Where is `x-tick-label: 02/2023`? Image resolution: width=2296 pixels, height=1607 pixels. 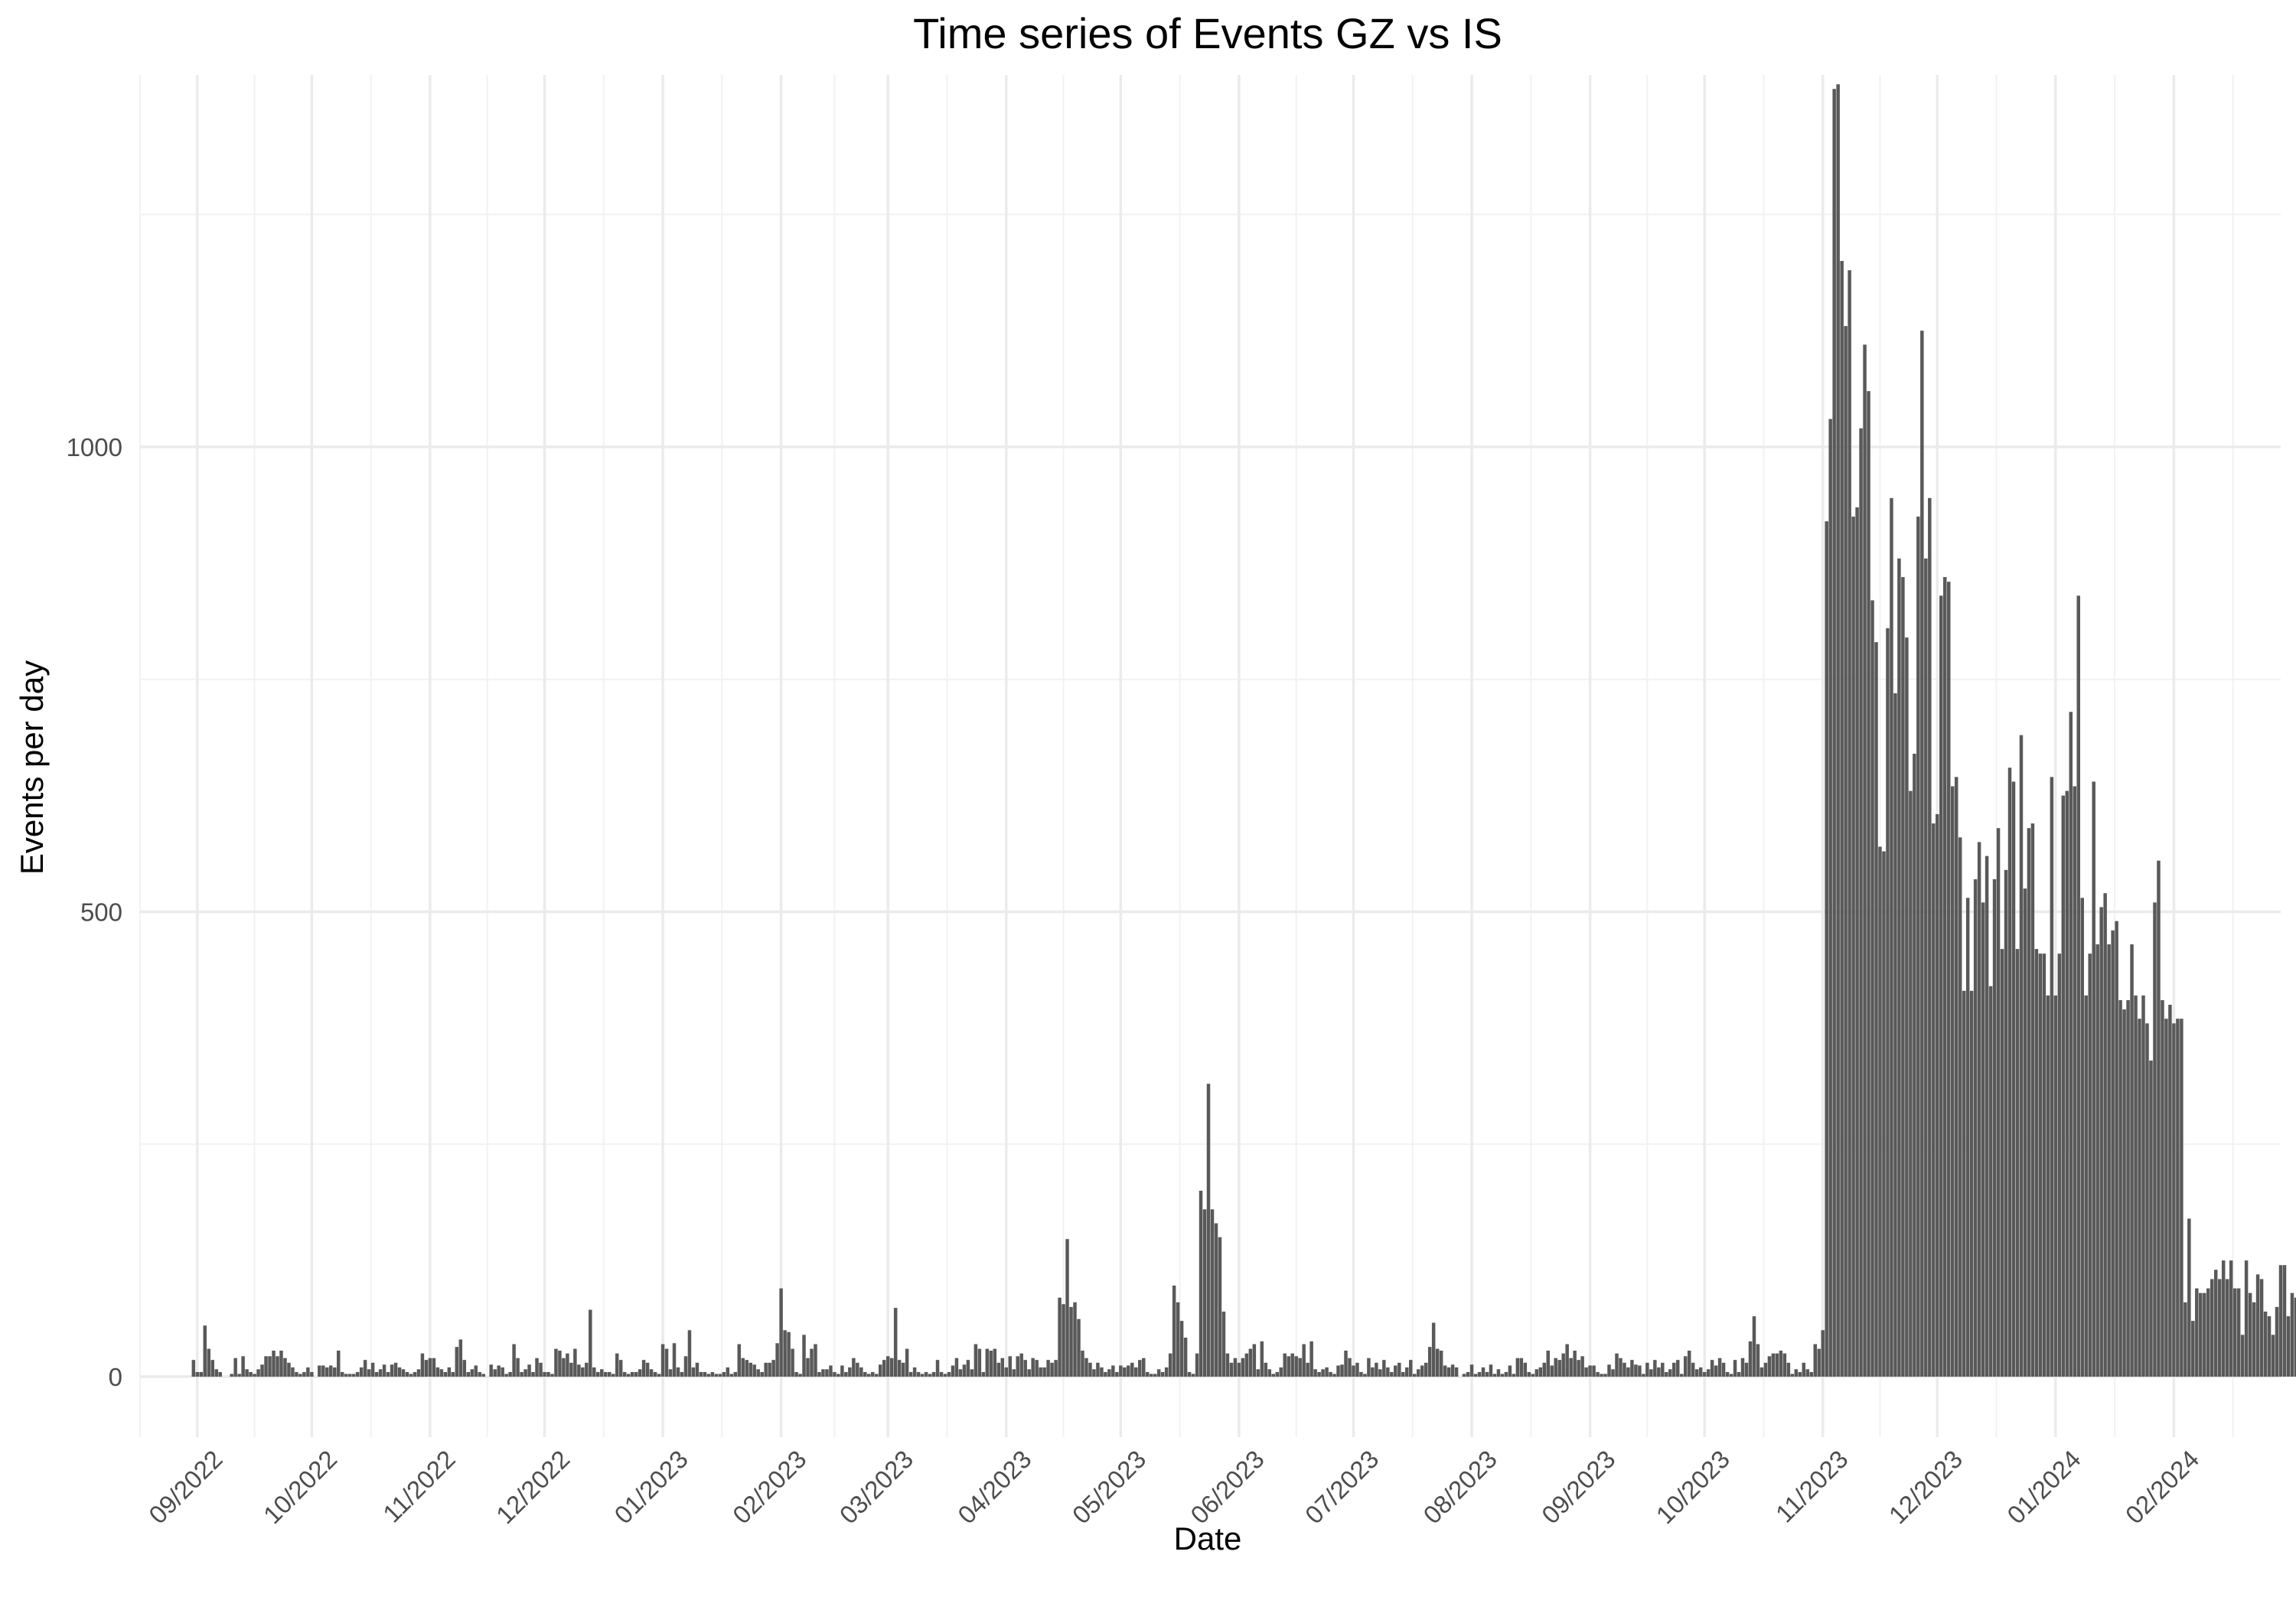
x-tick-label: 02/2023 is located at coordinates (769, 1487).